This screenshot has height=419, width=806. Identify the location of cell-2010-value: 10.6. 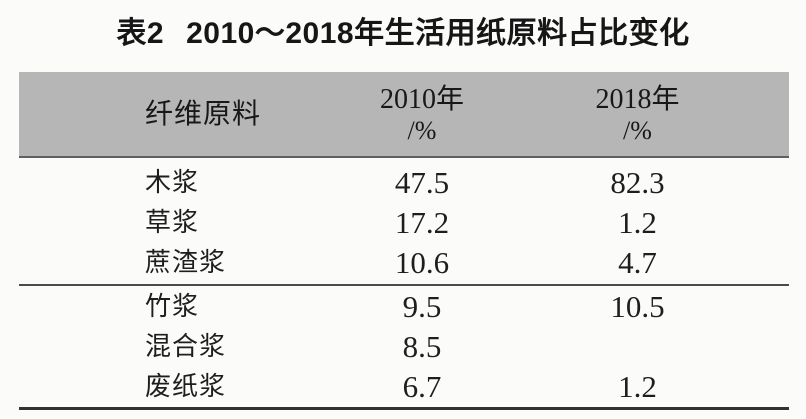
(422, 262).